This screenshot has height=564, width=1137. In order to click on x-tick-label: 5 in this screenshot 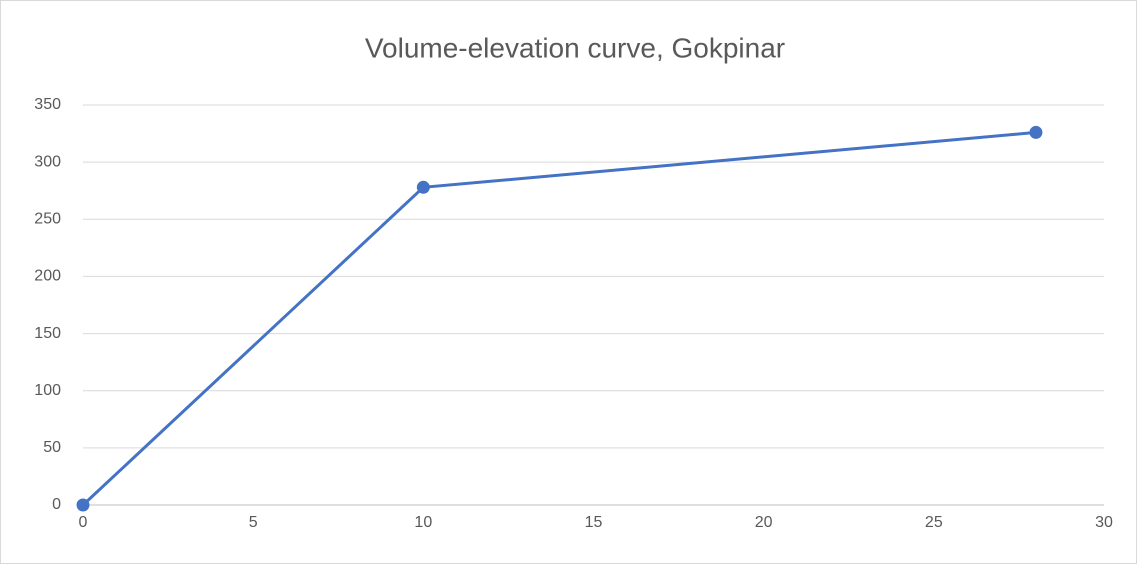, I will do `click(253, 522)`.